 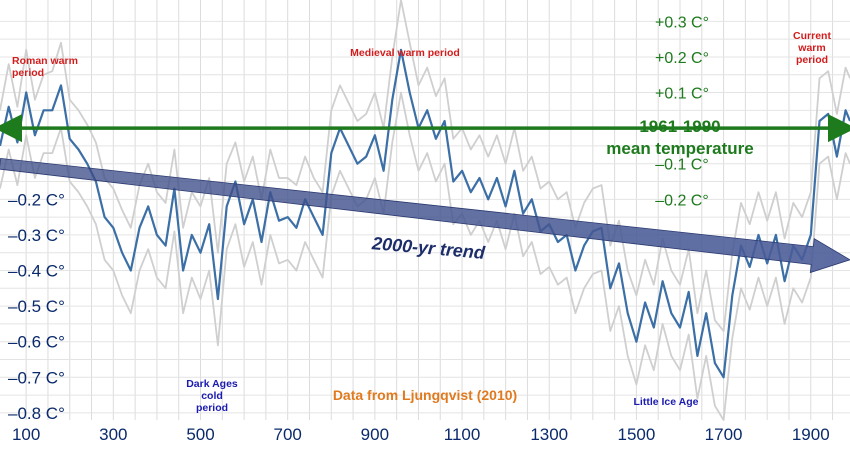 I want to click on y-tick-label-right: +0.1 C°, so click(x=682, y=94).